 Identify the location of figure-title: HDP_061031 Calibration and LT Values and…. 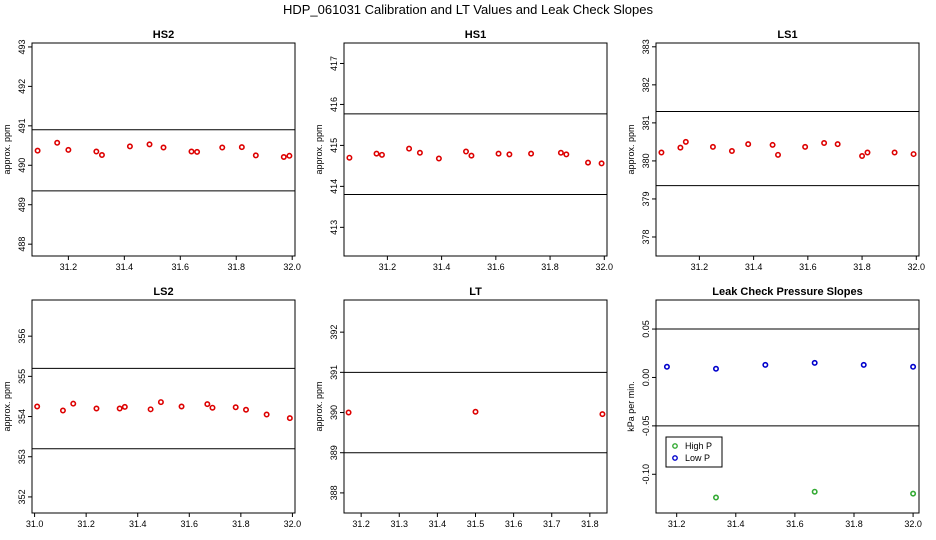
(468, 9).